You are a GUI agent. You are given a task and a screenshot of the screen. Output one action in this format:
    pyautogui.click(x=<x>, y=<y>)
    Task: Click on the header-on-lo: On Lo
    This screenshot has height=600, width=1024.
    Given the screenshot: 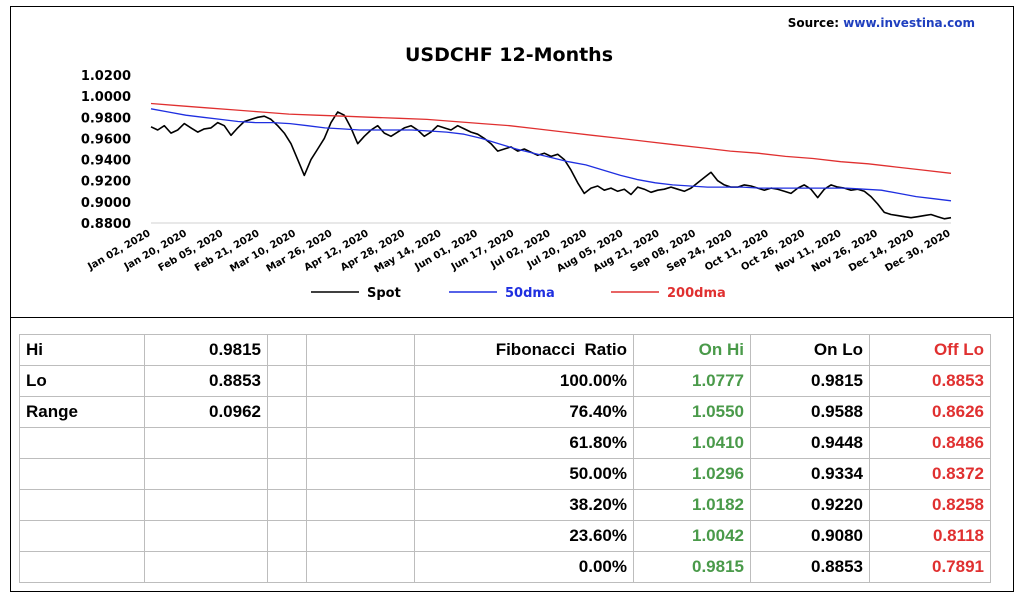 What is the action you would take?
    pyautogui.click(x=810, y=350)
    